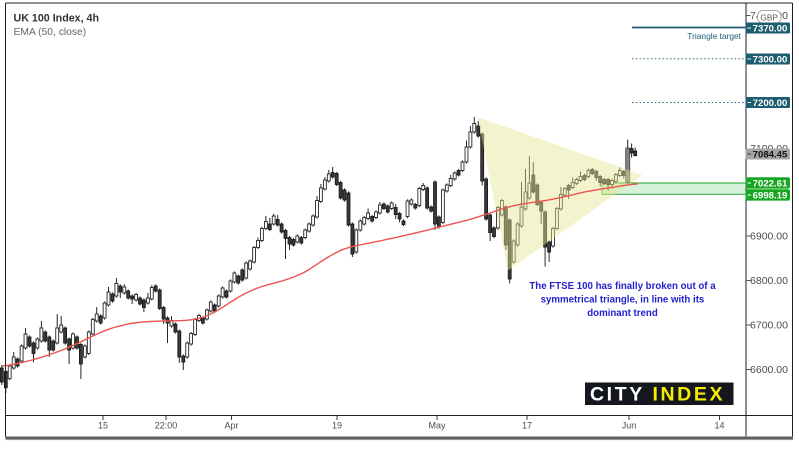 This screenshot has height=450, width=799. What do you see at coordinates (770, 59) in the screenshot?
I see `svg-text: 7300.00` at bounding box center [770, 59].